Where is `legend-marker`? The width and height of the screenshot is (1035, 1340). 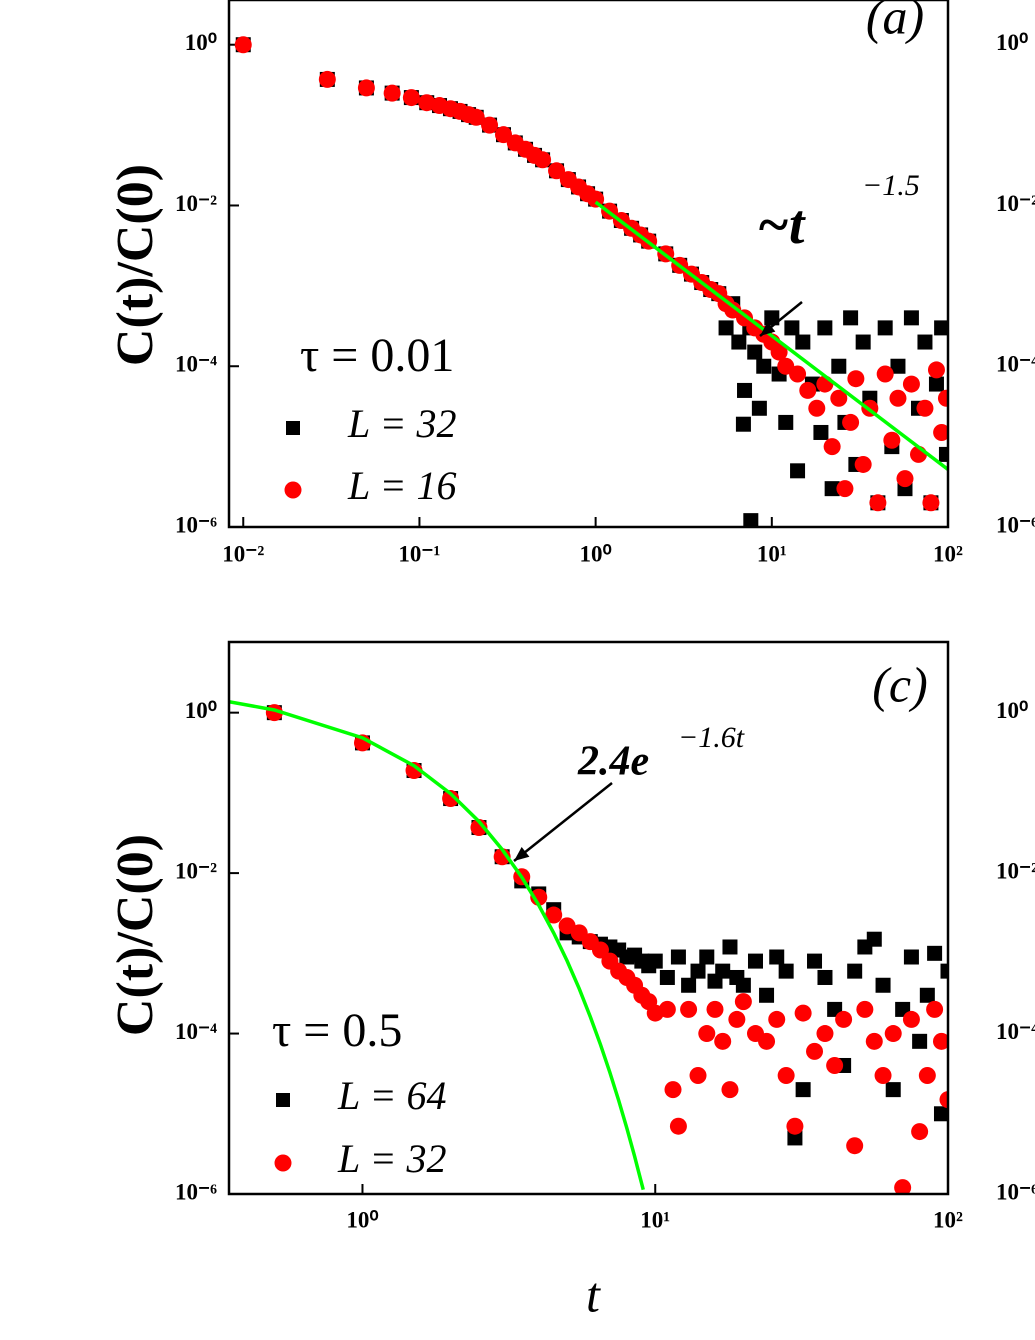 legend-marker is located at coordinates (283, 1163).